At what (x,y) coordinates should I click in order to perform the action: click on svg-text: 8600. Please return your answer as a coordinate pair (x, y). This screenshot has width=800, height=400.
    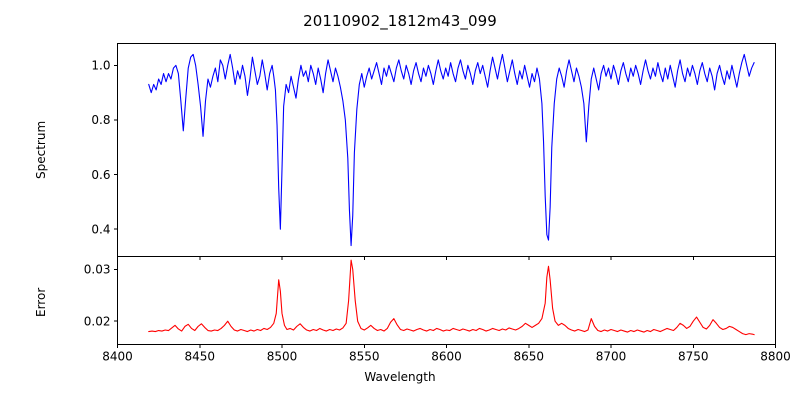
    Looking at the image, I should click on (446, 357).